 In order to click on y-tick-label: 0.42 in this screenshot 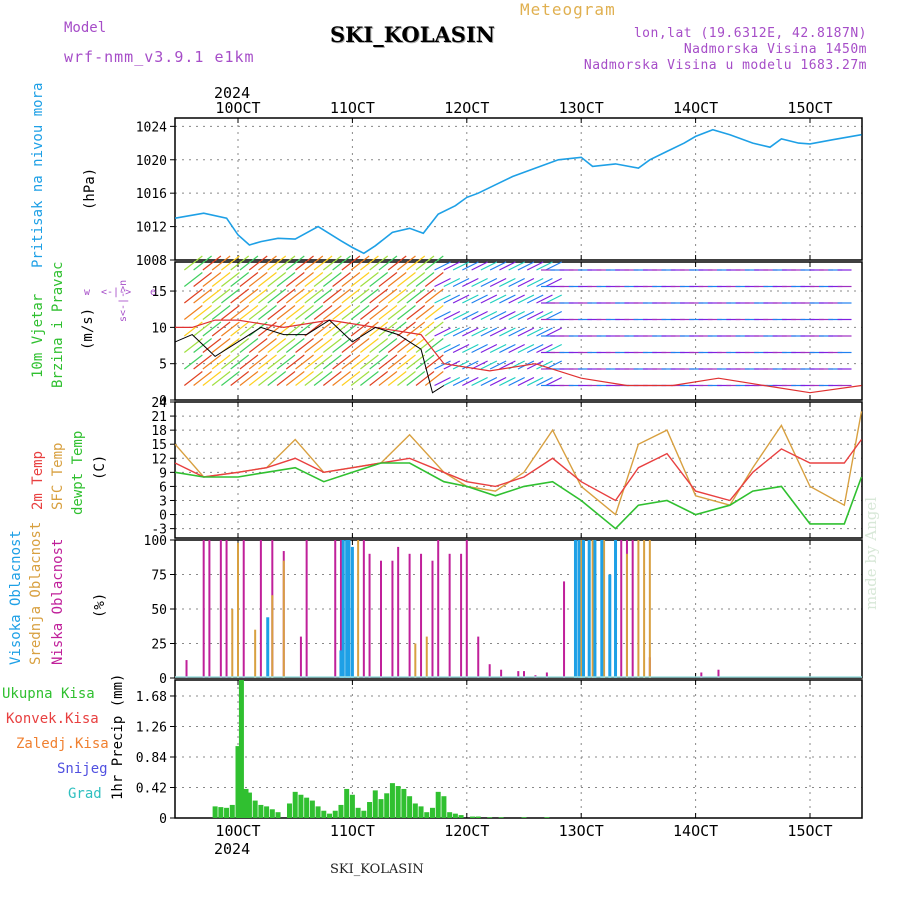, I will do `click(151, 788)`.